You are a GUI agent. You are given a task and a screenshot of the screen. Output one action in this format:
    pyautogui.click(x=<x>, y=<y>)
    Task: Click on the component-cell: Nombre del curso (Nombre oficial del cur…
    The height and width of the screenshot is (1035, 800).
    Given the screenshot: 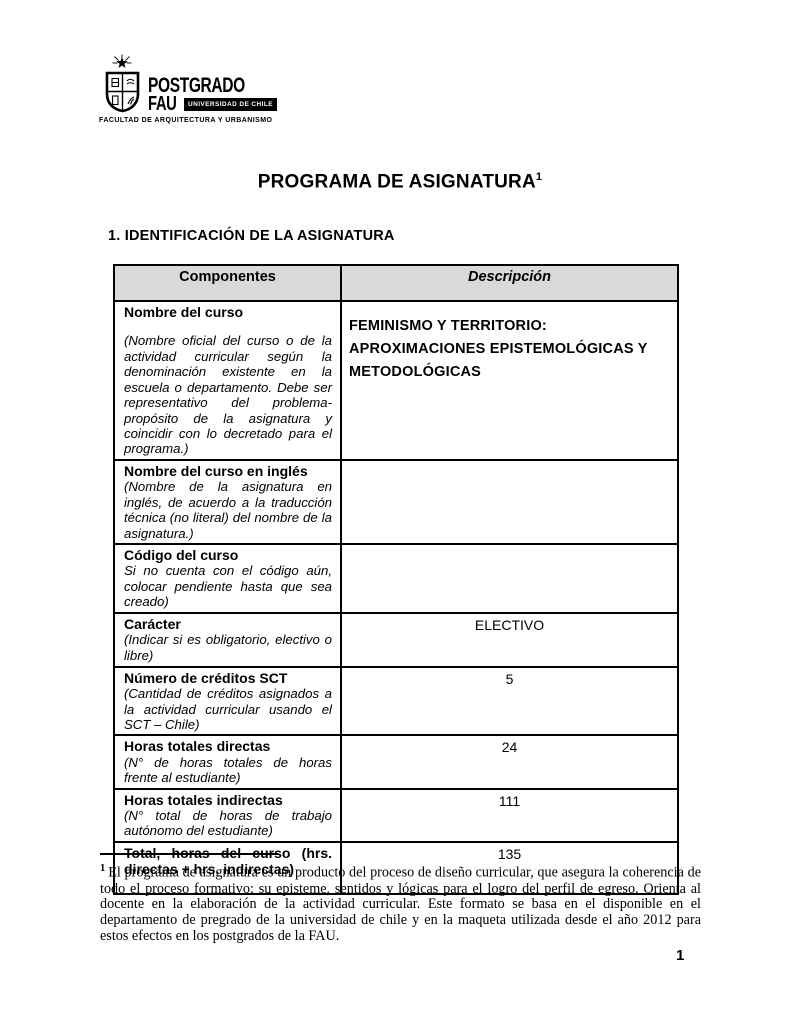 What is the action you would take?
    pyautogui.click(x=227, y=380)
    